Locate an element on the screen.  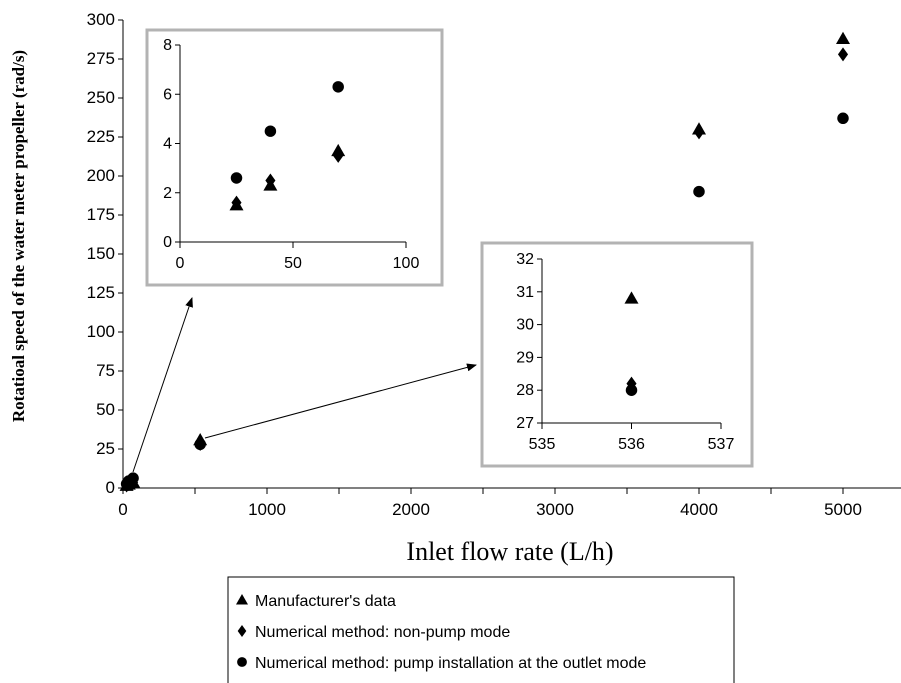
inset2-y-tick-label: 31 is located at coordinates (525, 292).